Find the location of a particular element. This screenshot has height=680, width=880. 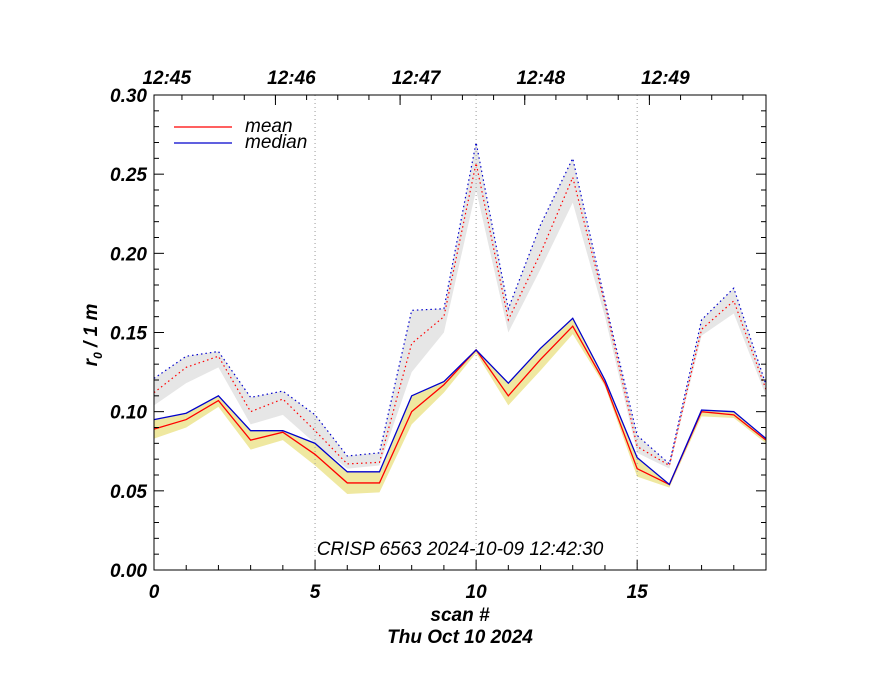

y-tick-label-1: 0.05 is located at coordinates (128, 492).